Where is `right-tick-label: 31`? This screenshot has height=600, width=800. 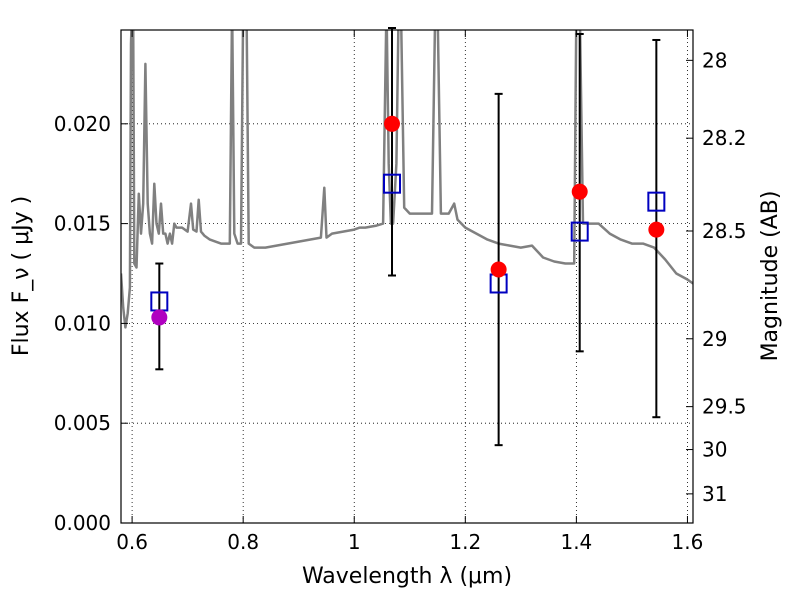
right-tick-label: 31 is located at coordinates (714, 494).